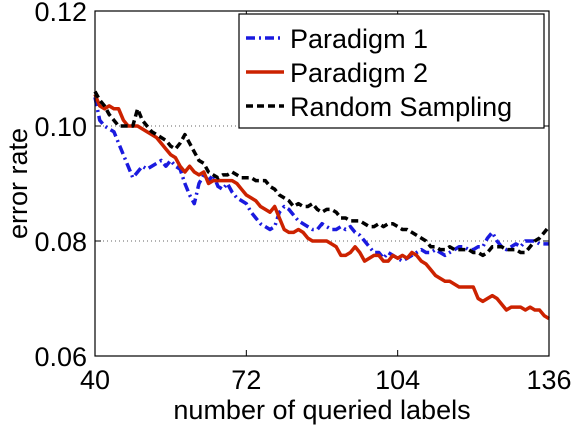  What do you see at coordinates (60, 242) in the screenshot?
I see `y-tick-label: 0.08` at bounding box center [60, 242].